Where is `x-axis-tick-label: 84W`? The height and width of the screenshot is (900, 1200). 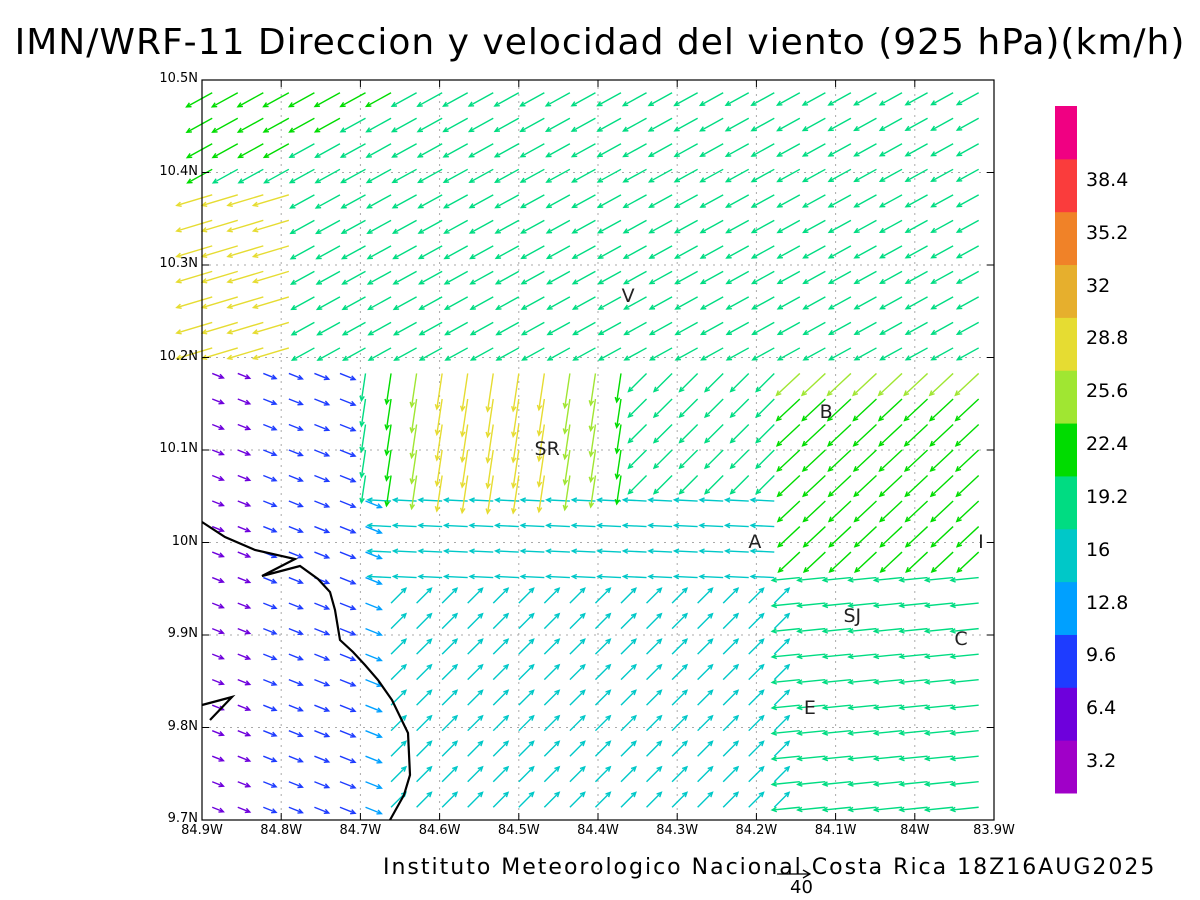
x-axis-tick-label: 84W is located at coordinates (915, 830).